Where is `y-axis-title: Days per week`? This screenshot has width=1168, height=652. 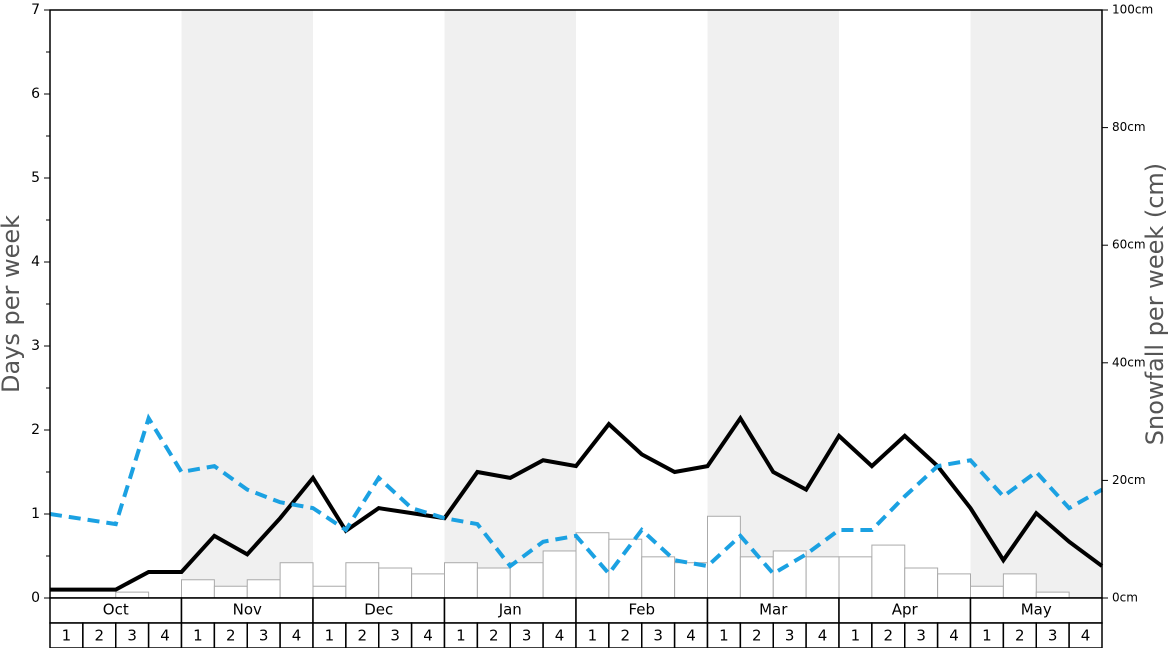 y-axis-title: Days per week is located at coordinates (12, 304).